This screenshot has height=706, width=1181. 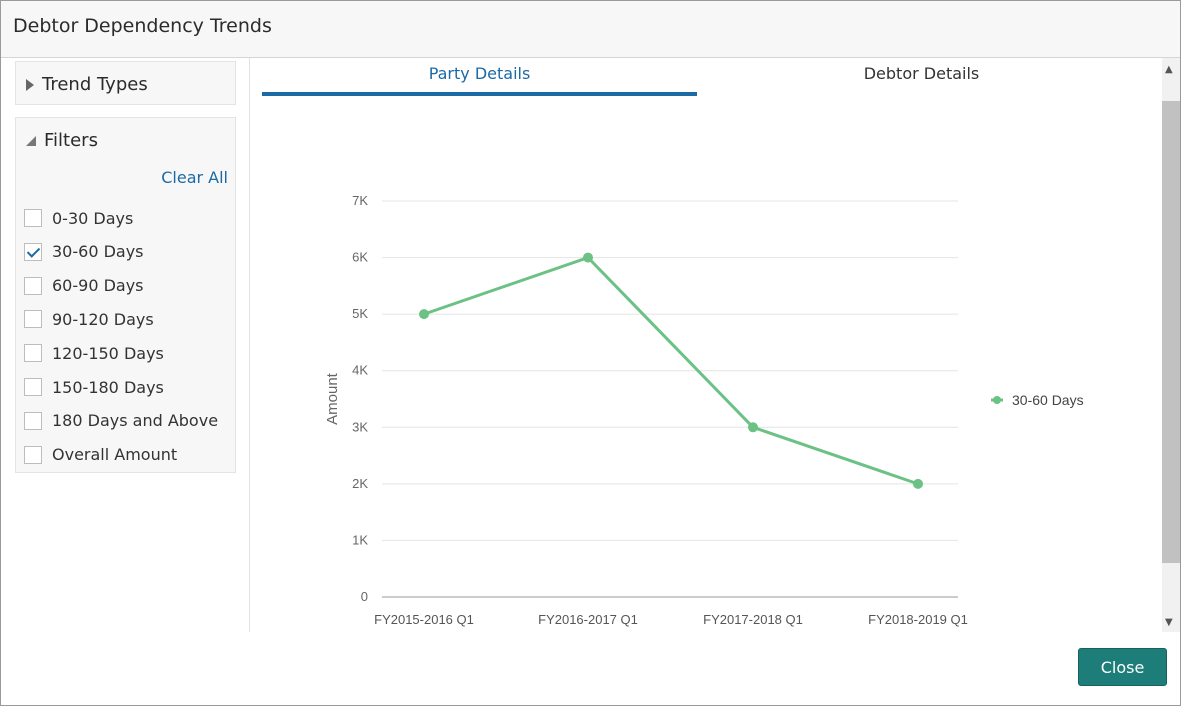 I want to click on filters-label: Filters, so click(x=71, y=140).